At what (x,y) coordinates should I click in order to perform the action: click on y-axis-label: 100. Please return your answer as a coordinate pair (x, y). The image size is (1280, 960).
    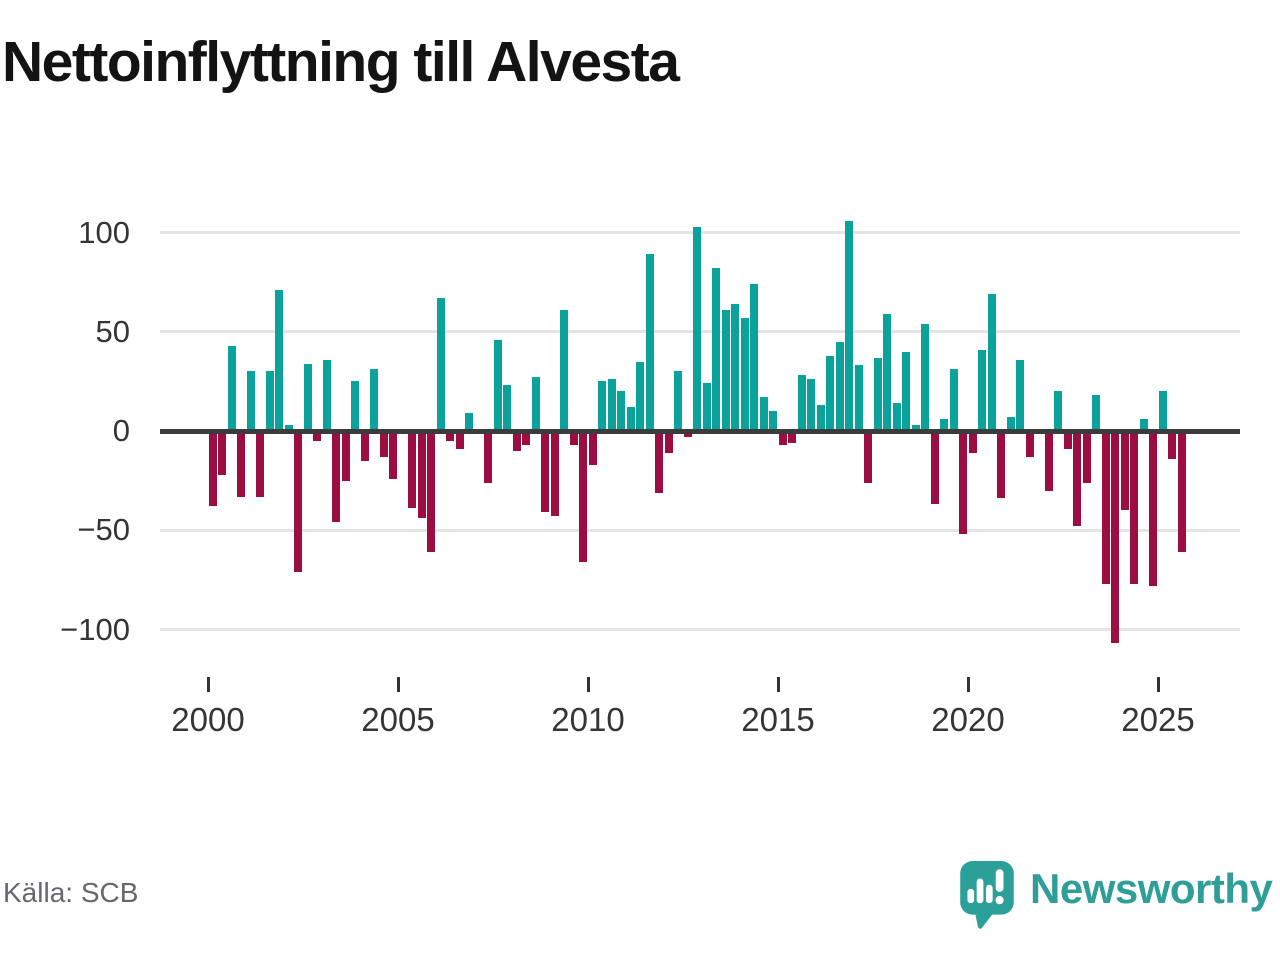
    Looking at the image, I should click on (104, 232).